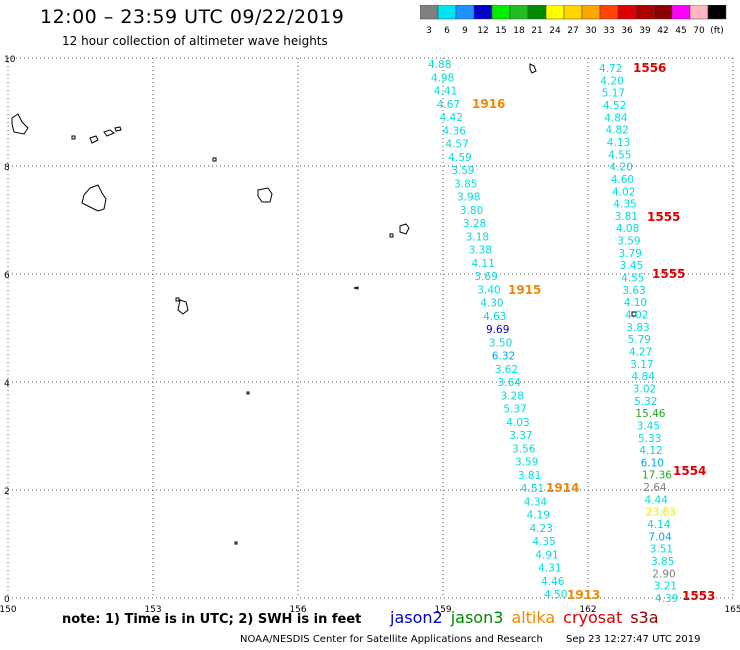 The image size is (740, 650). What do you see at coordinates (451, 118) in the screenshot?
I see `wave-height-reading: 4.42` at bounding box center [451, 118].